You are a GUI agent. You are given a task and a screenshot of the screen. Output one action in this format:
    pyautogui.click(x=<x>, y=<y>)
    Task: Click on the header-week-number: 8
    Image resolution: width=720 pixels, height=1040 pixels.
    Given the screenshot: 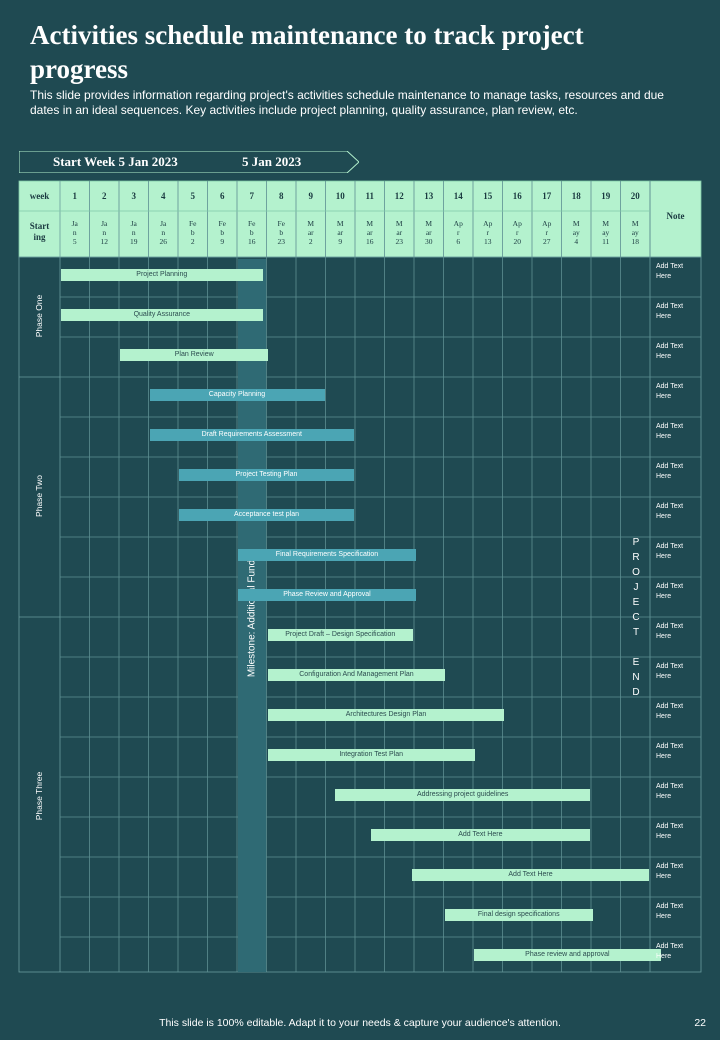 What is the action you would take?
    pyautogui.click(x=281, y=196)
    